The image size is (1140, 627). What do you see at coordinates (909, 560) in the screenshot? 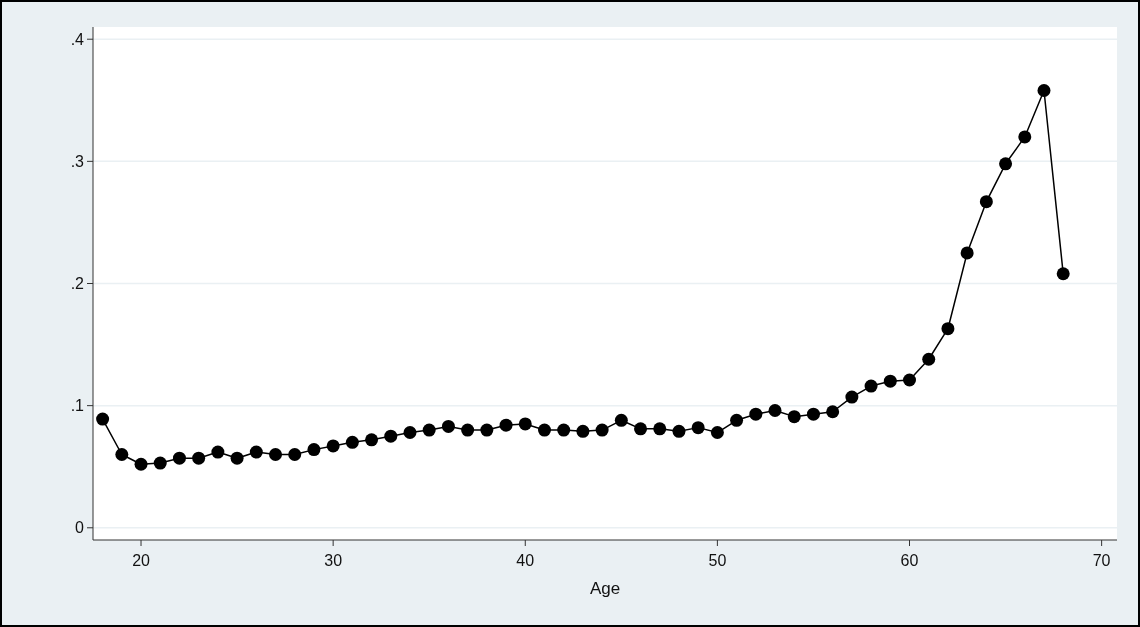
I see `x-tick-label: 60` at bounding box center [909, 560].